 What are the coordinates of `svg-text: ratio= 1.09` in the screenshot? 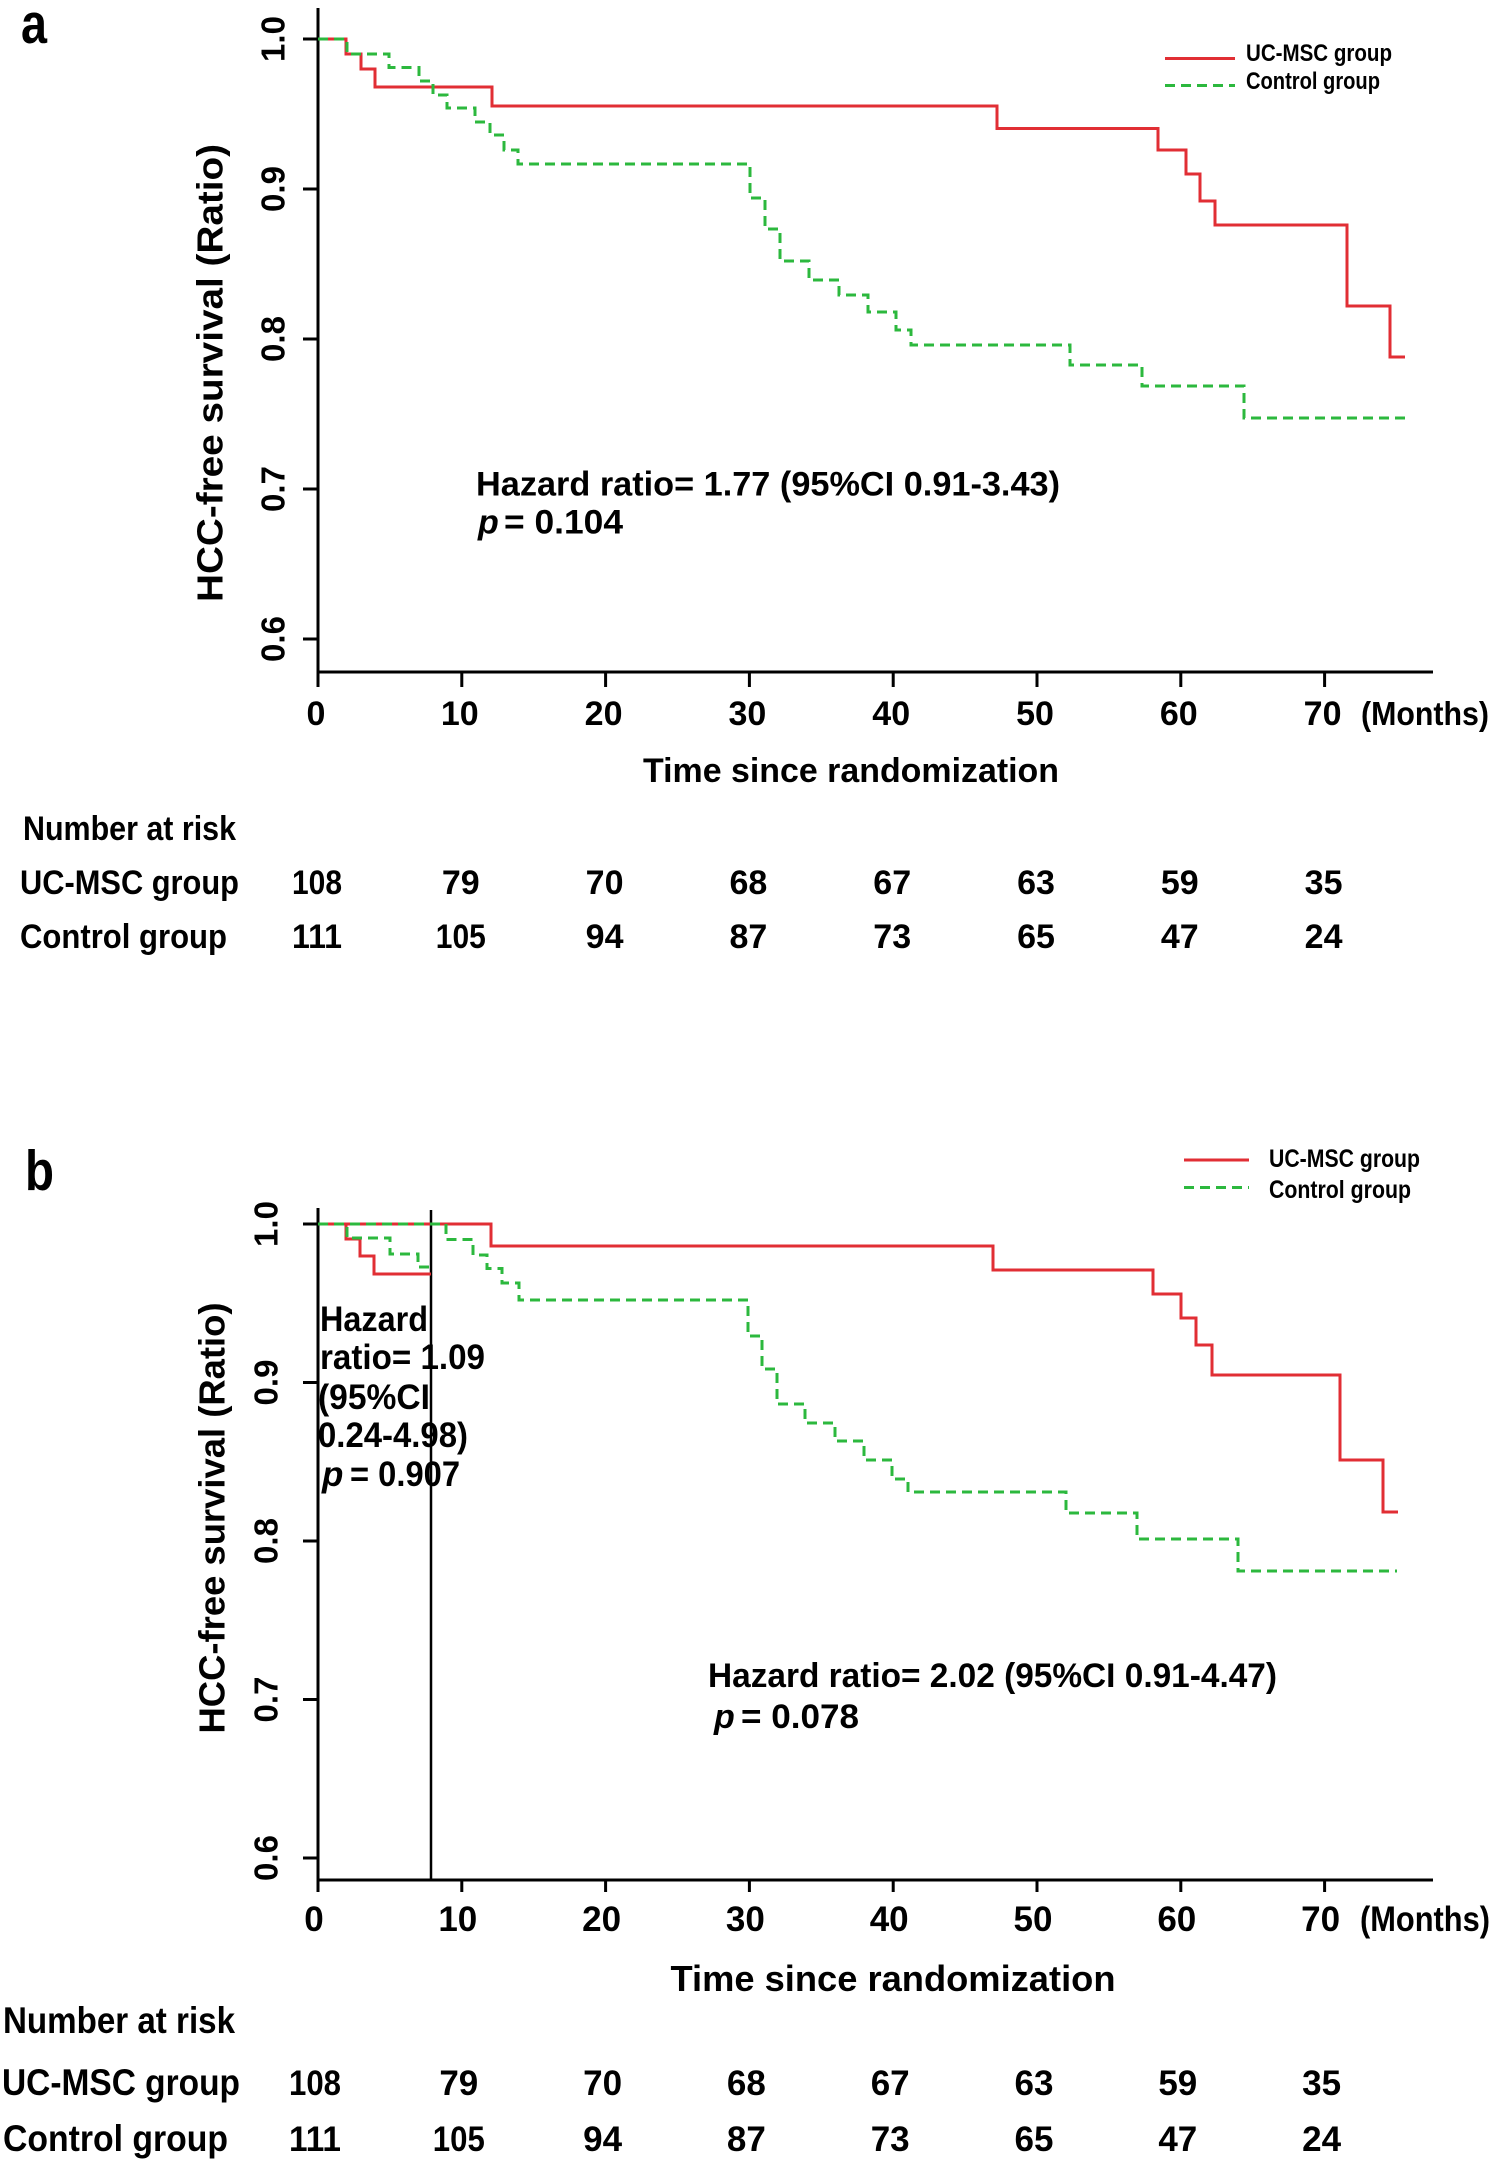 It's located at (402, 1357).